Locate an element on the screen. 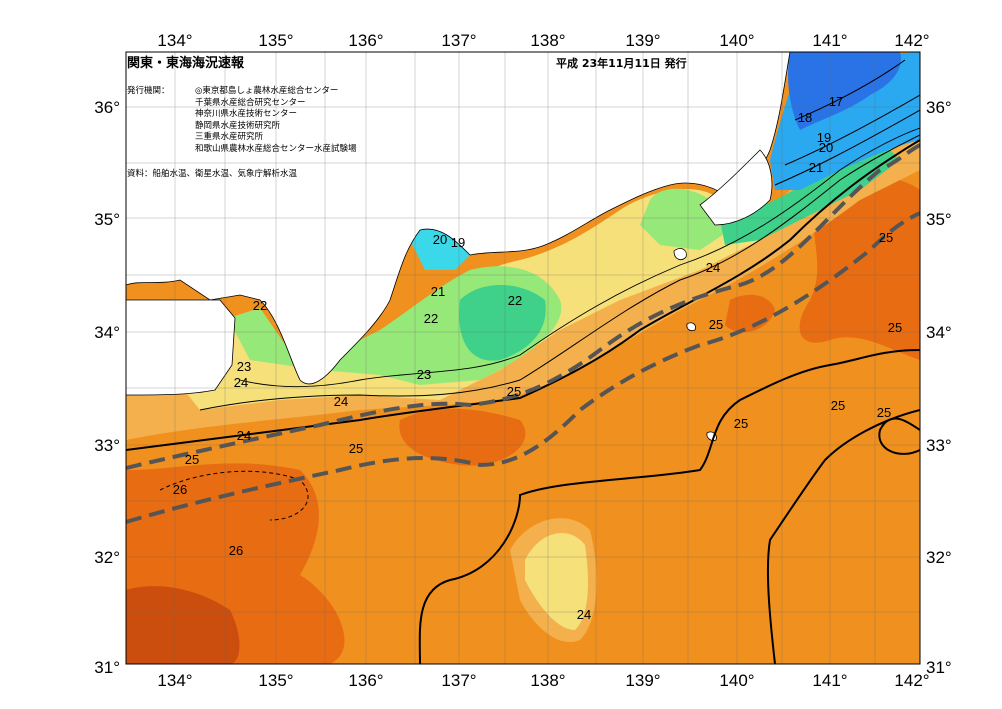 The image size is (1002, 709). contour-18-ne is located at coordinates (850, 90).